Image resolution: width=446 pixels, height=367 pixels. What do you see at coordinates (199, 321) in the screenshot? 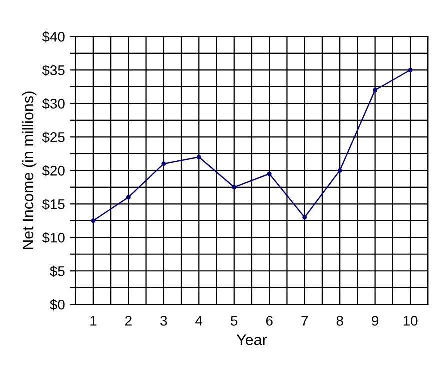
I see `x-tick-label: 4` at bounding box center [199, 321].